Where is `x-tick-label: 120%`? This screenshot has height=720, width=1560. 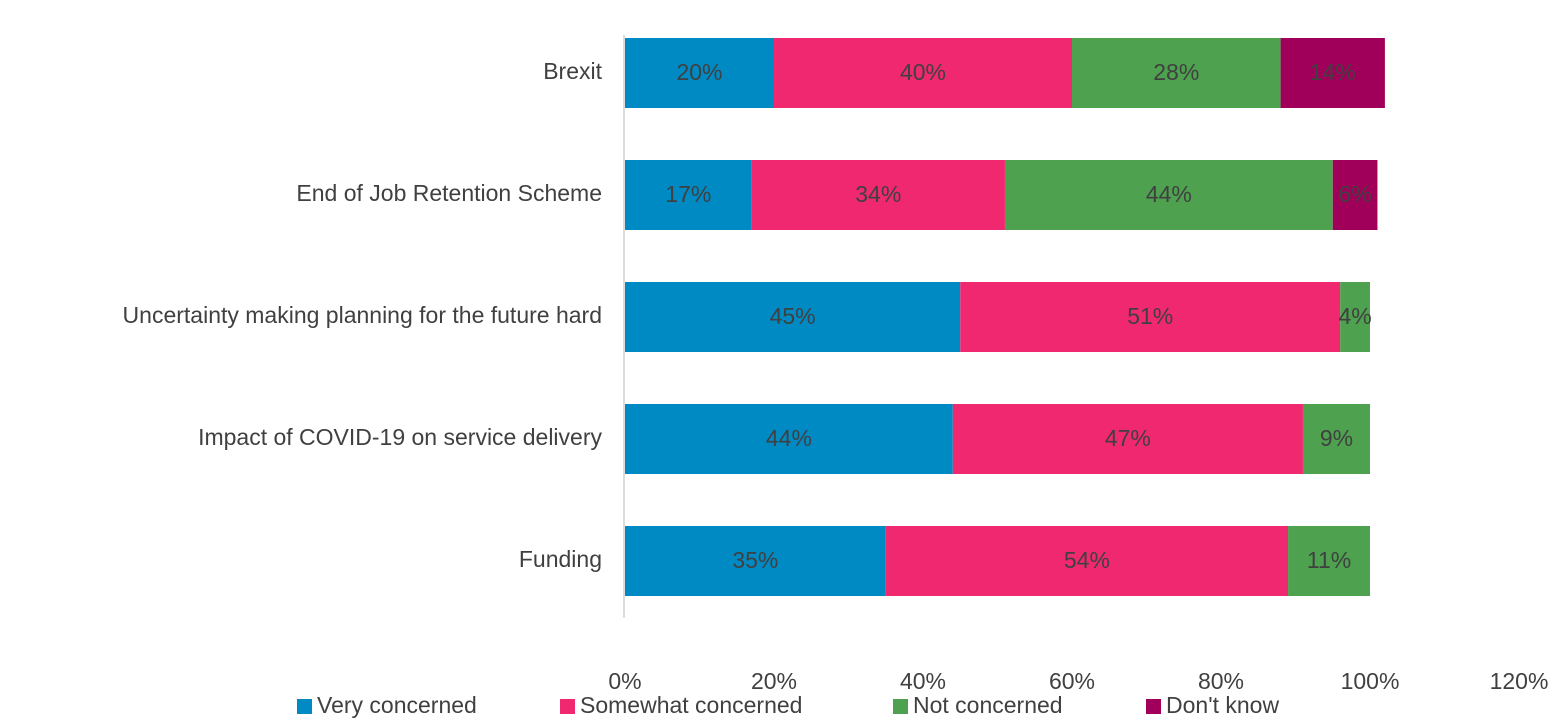 x-tick-label: 120% is located at coordinates (1519, 681).